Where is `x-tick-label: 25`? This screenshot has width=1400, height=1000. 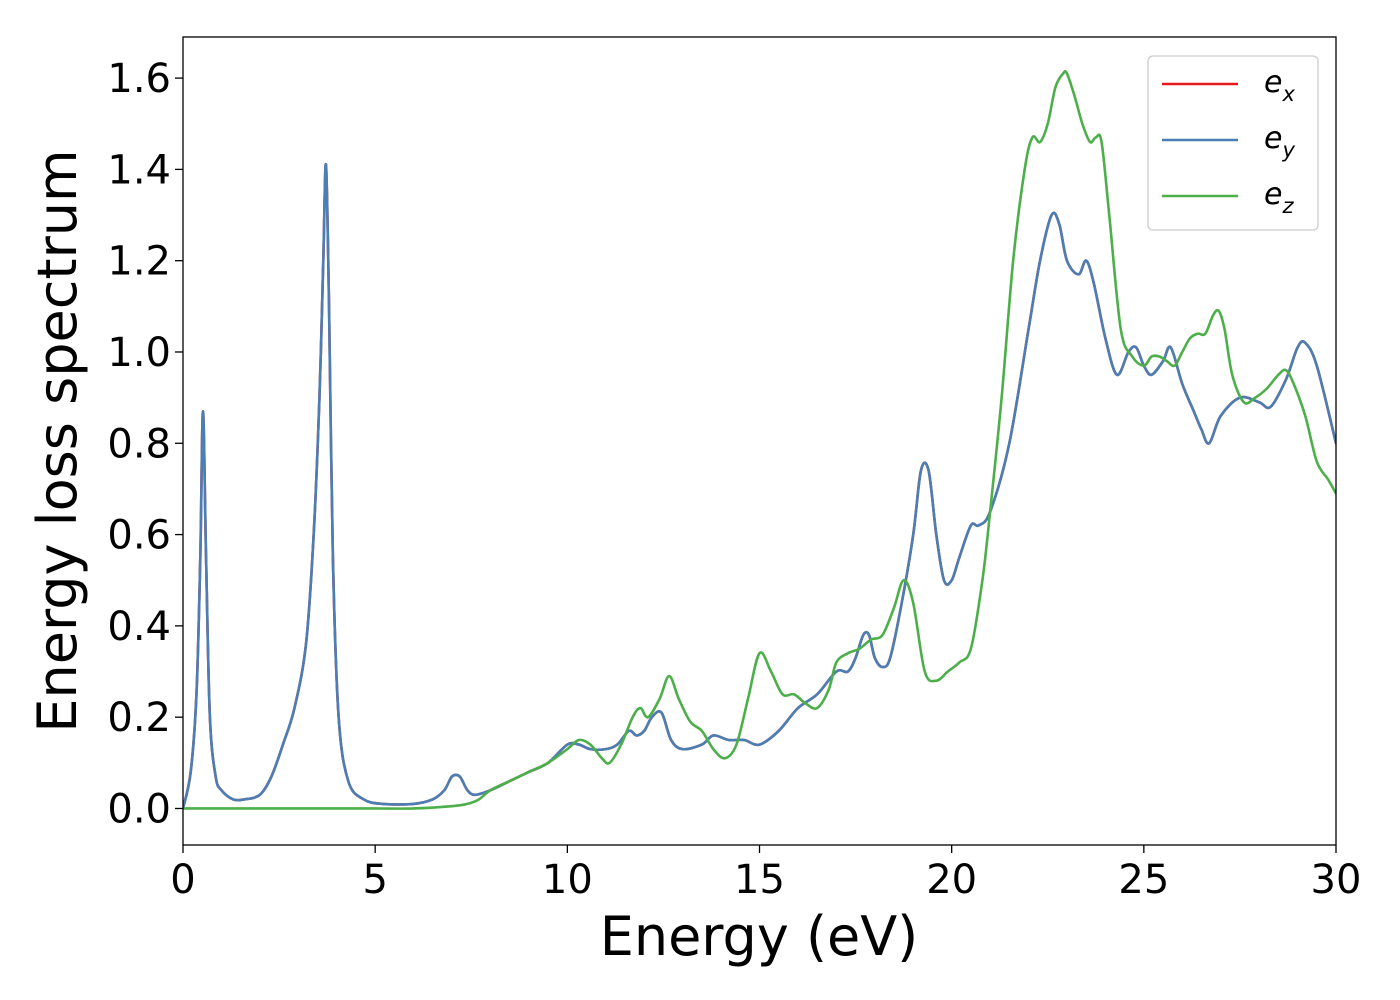
x-tick-label: 25 is located at coordinates (1143, 880).